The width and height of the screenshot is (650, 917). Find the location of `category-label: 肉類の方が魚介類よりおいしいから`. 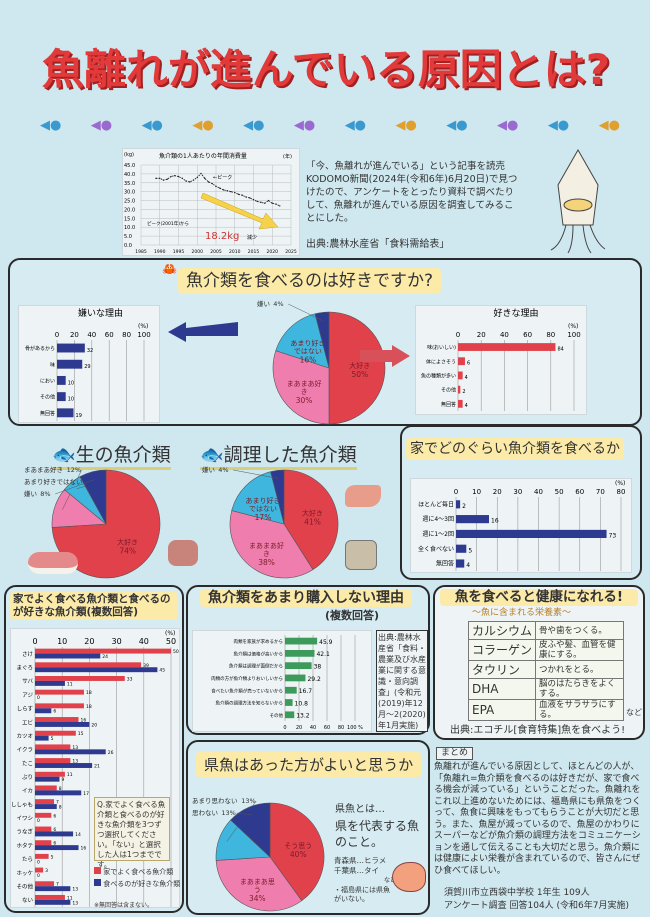

category-label: 肉類の方が魚介類よりおいしいから is located at coordinates (247, 678).